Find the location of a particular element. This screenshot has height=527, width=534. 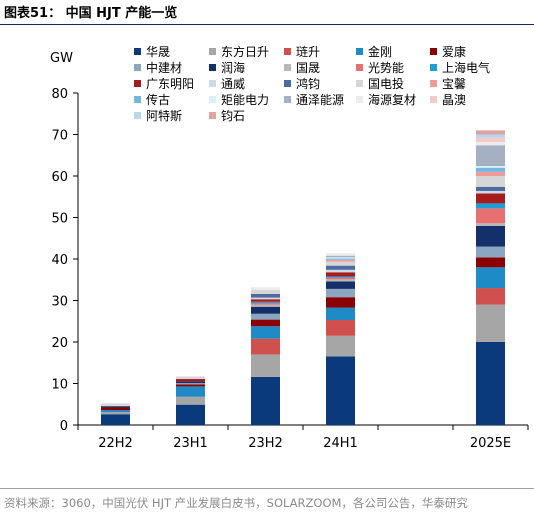

y-axis: 0 10 20 30 40 50 60 70 80 is located at coordinates (65, 260).